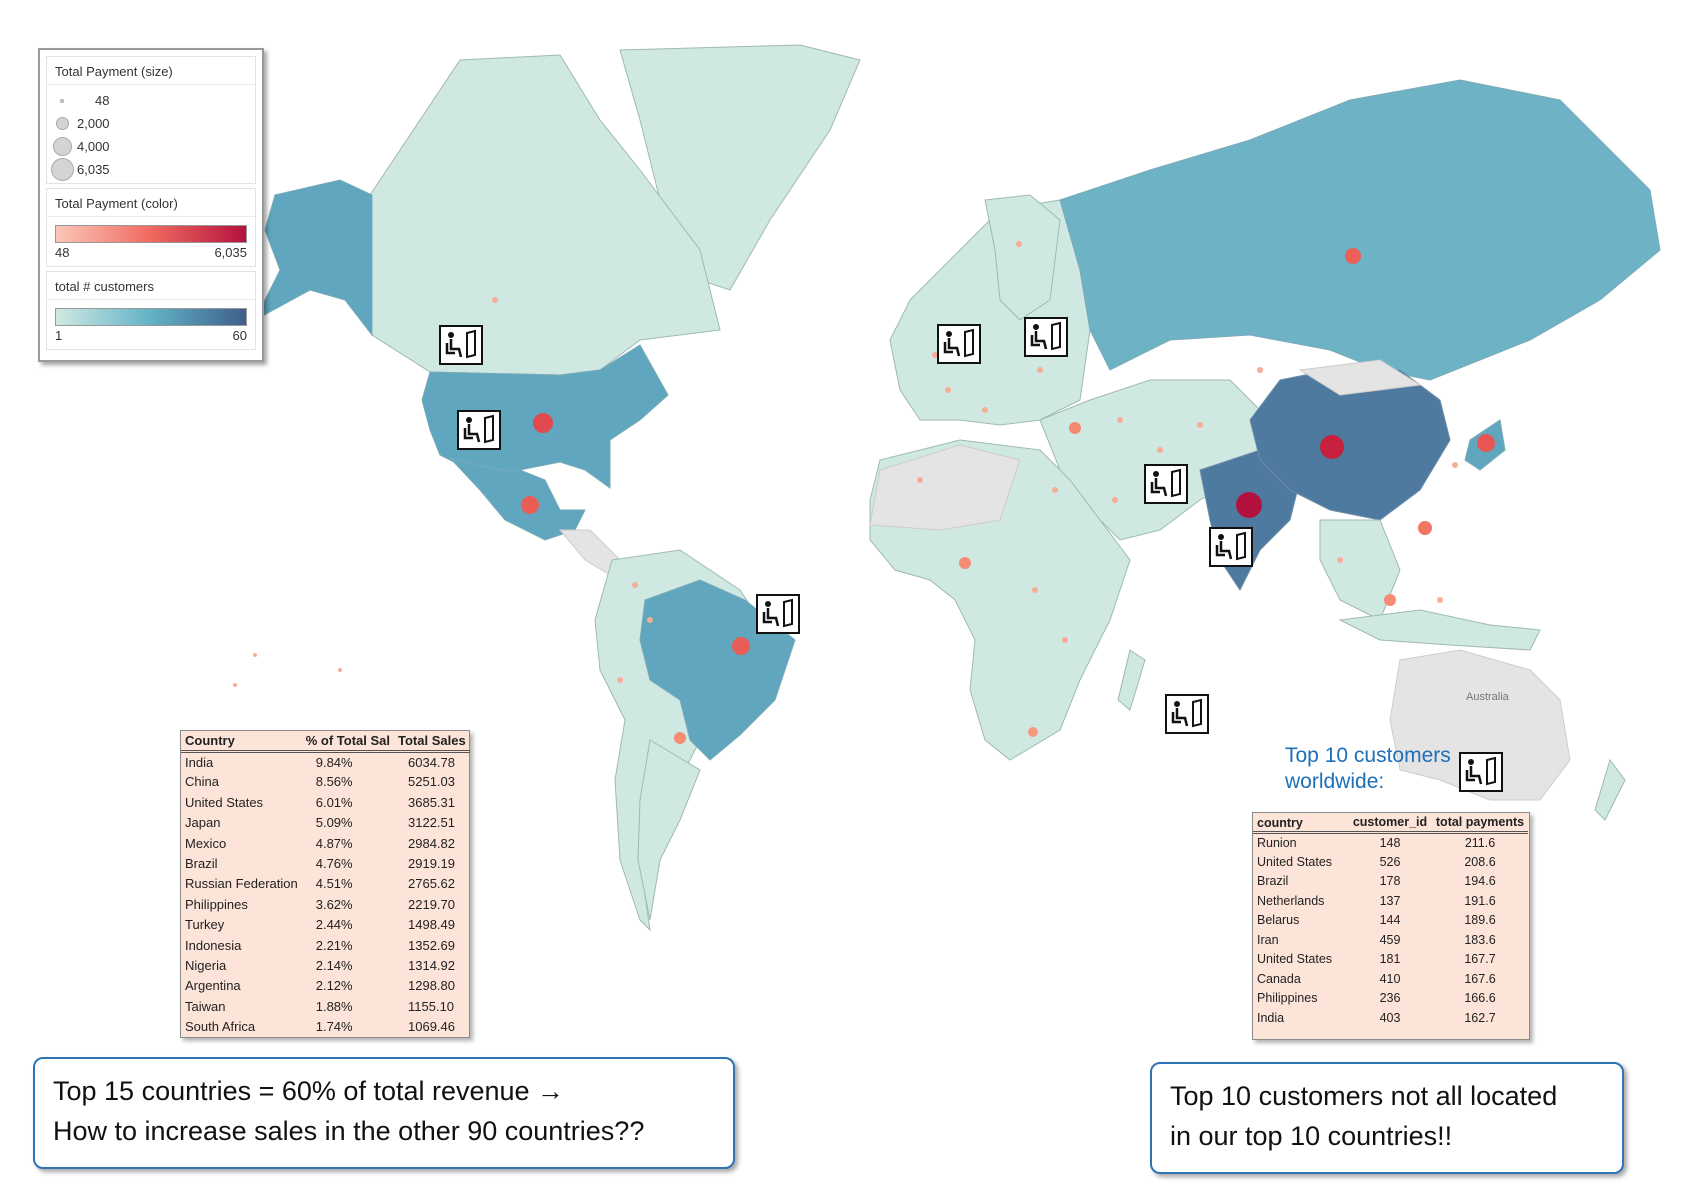 The width and height of the screenshot is (1684, 1200). What do you see at coordinates (431, 823) in the screenshot?
I see `table-cell: 3122.51` at bounding box center [431, 823].